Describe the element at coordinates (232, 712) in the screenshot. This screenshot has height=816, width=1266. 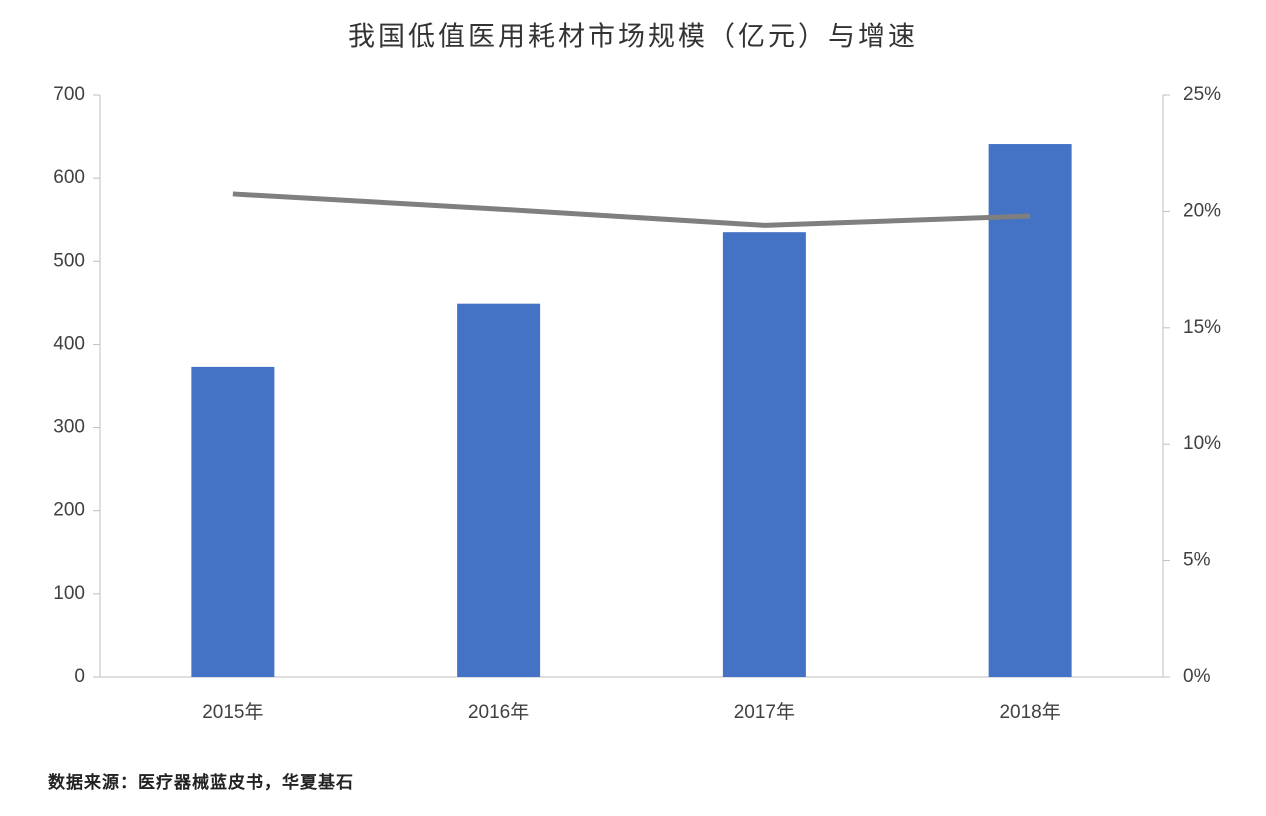
I see `x-tick-label: 2015年` at that location.